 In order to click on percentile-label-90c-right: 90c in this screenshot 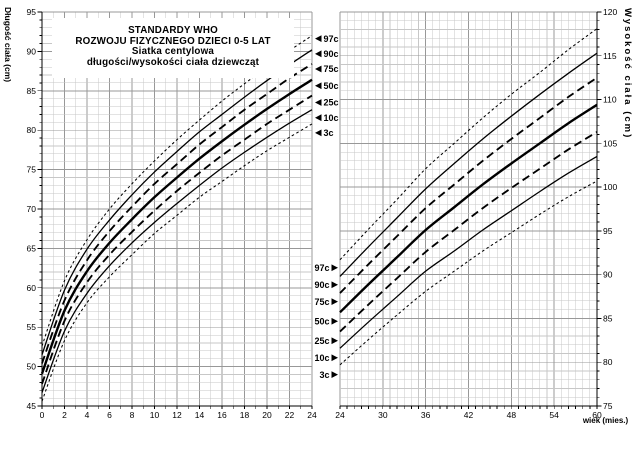, I will do `click(326, 285)`.